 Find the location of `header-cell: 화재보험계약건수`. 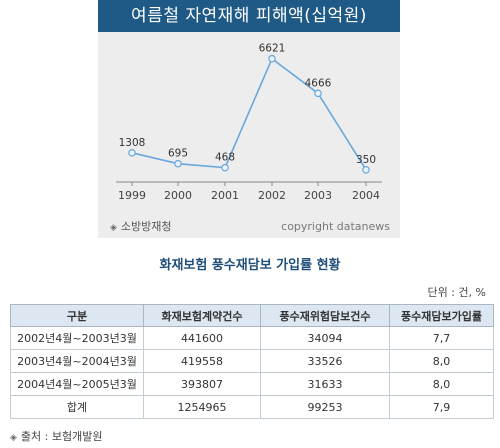

header-cell: 화재보험계약건수 is located at coordinates (202, 315).